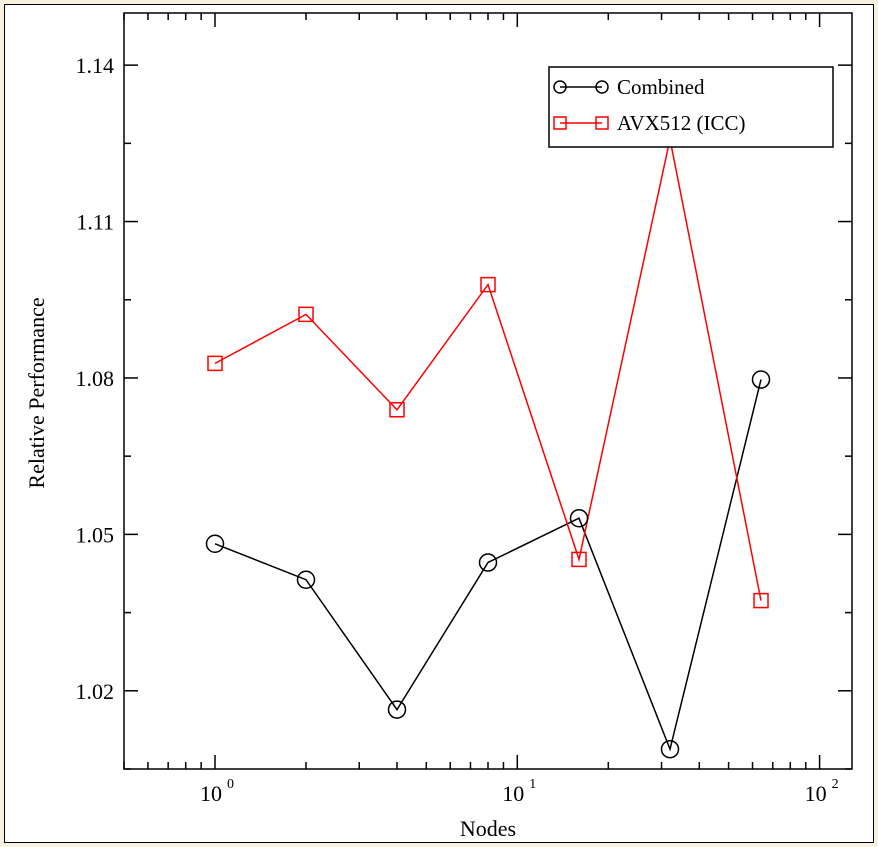 The width and height of the screenshot is (878, 847). Describe the element at coordinates (681, 123) in the screenshot. I see `legend-label-avx512: AVX512 (ICC)` at that location.